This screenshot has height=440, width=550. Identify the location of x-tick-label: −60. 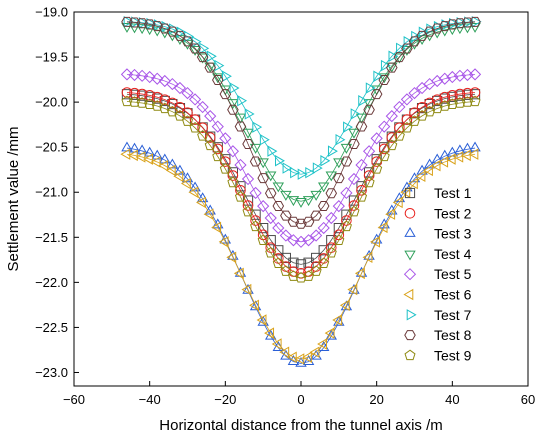
(74, 399).